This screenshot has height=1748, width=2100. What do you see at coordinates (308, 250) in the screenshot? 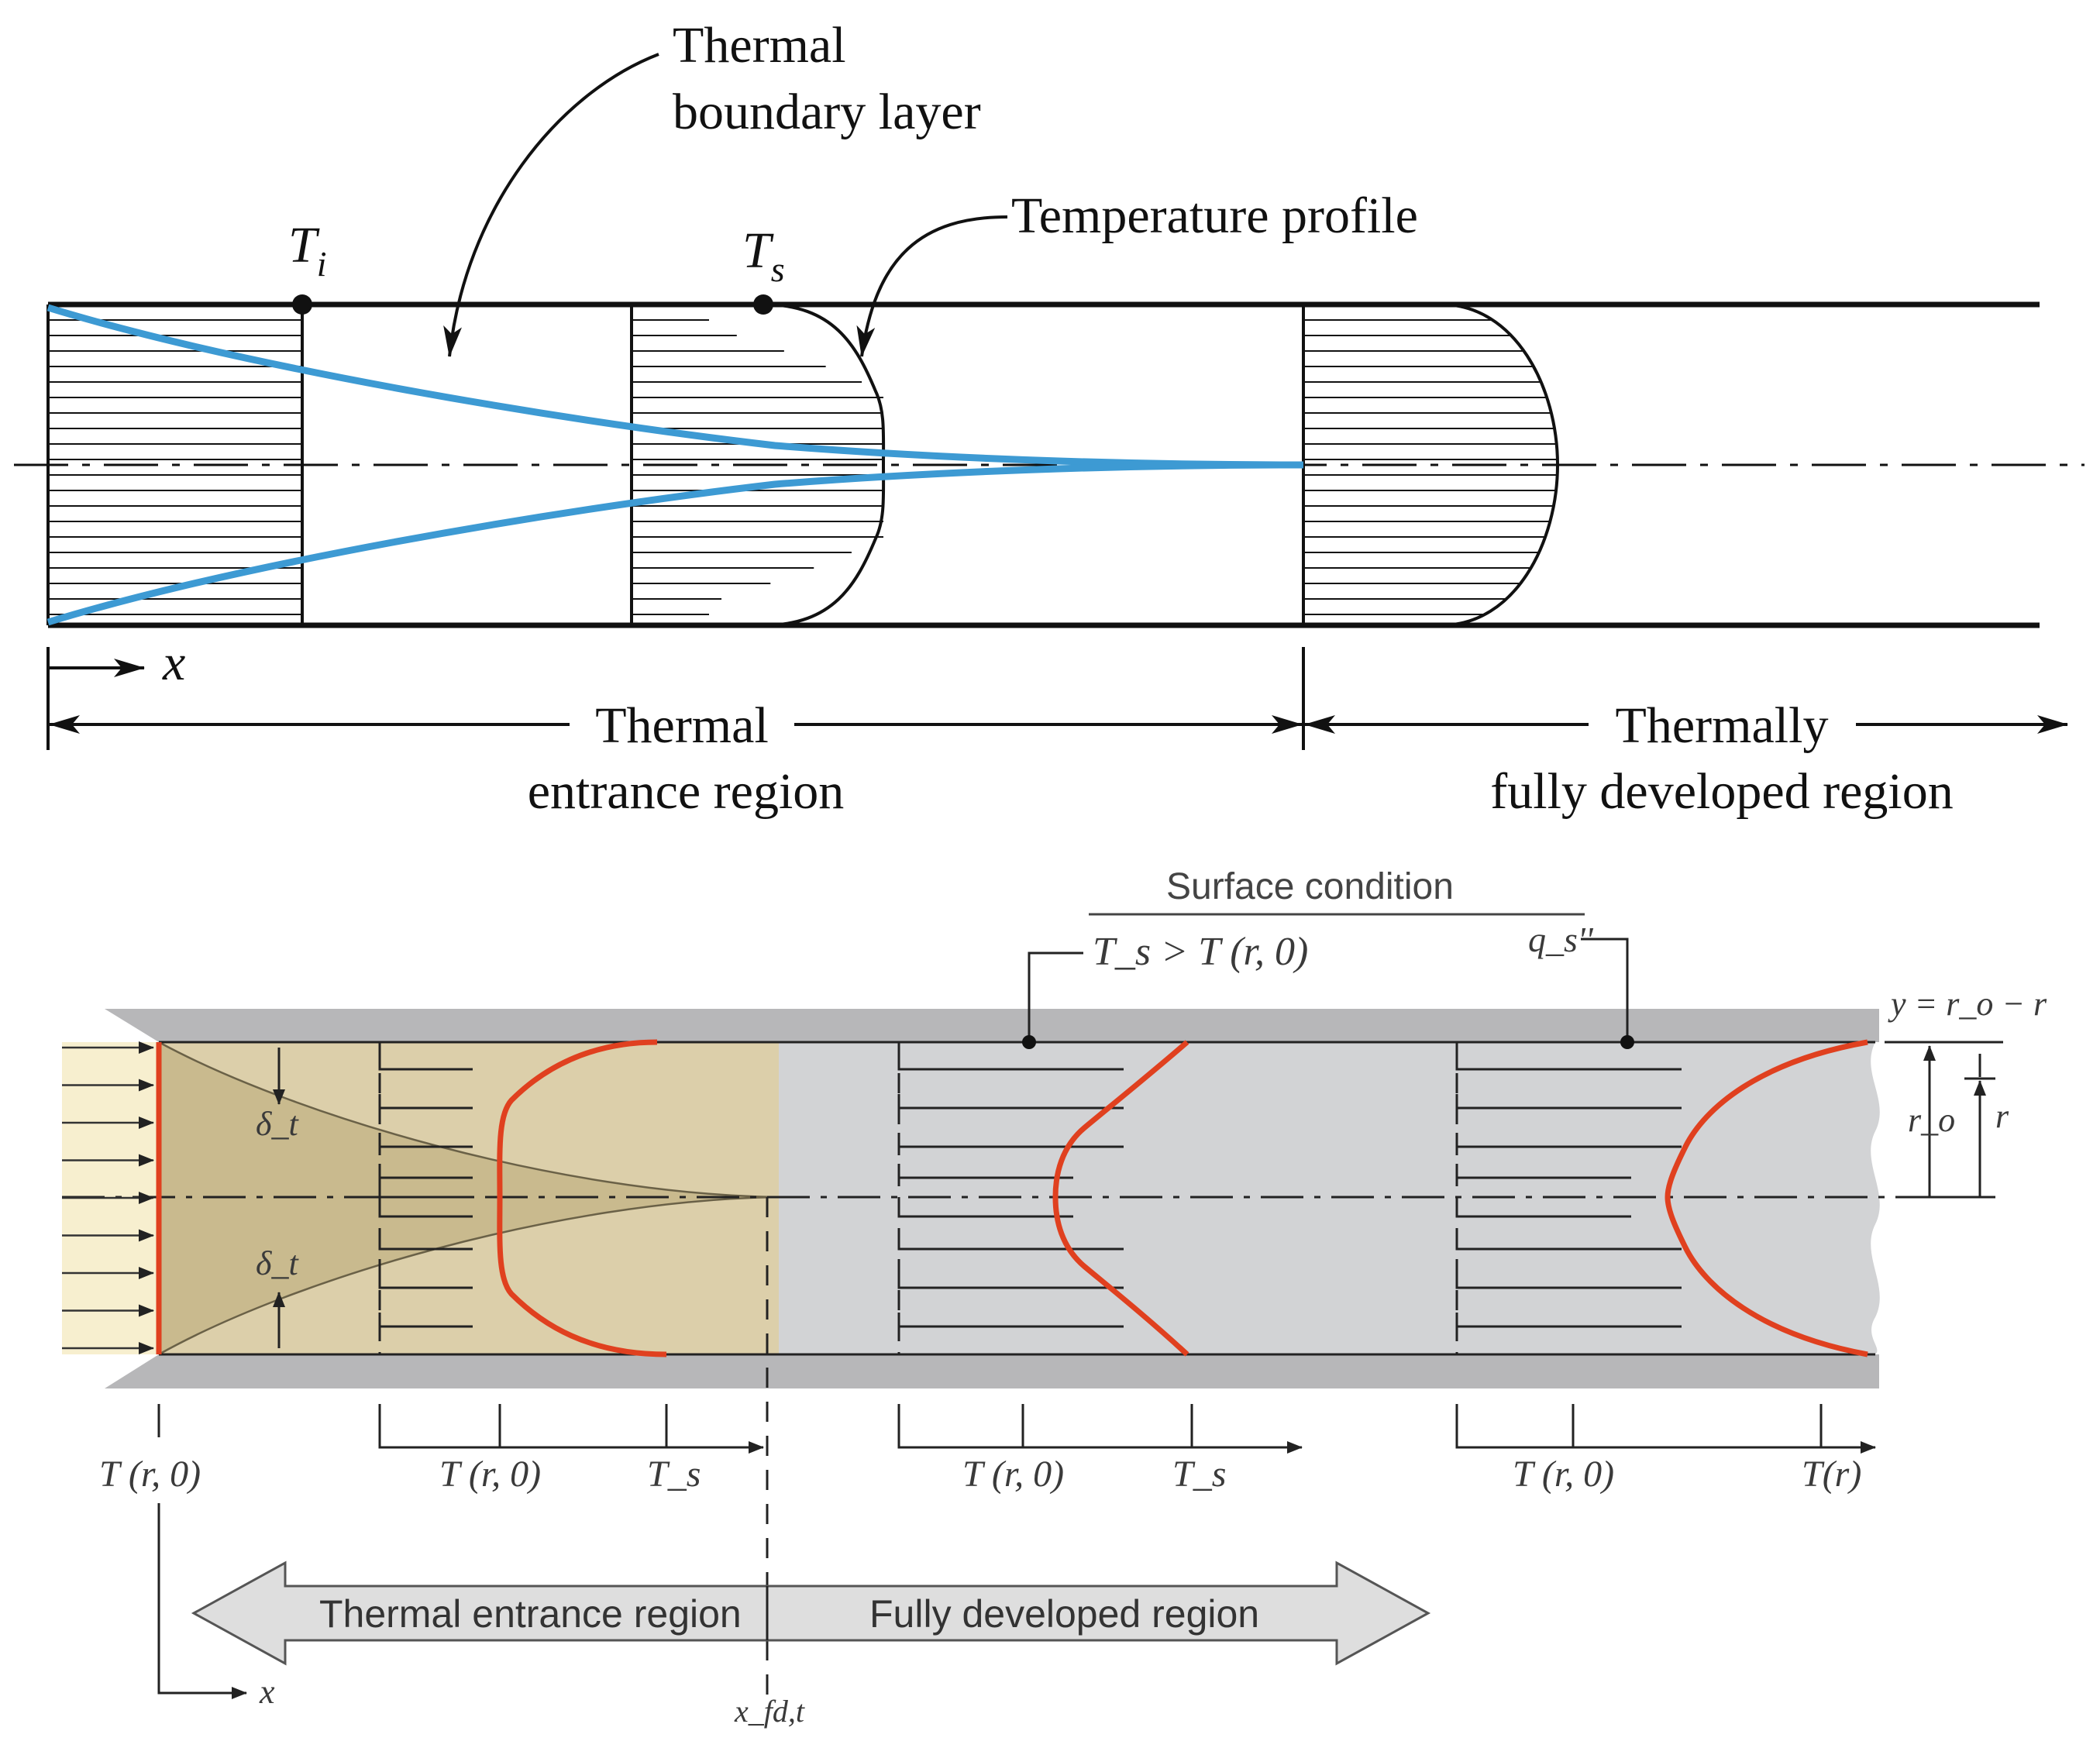
I see `label-Ti: Ti` at bounding box center [308, 250].